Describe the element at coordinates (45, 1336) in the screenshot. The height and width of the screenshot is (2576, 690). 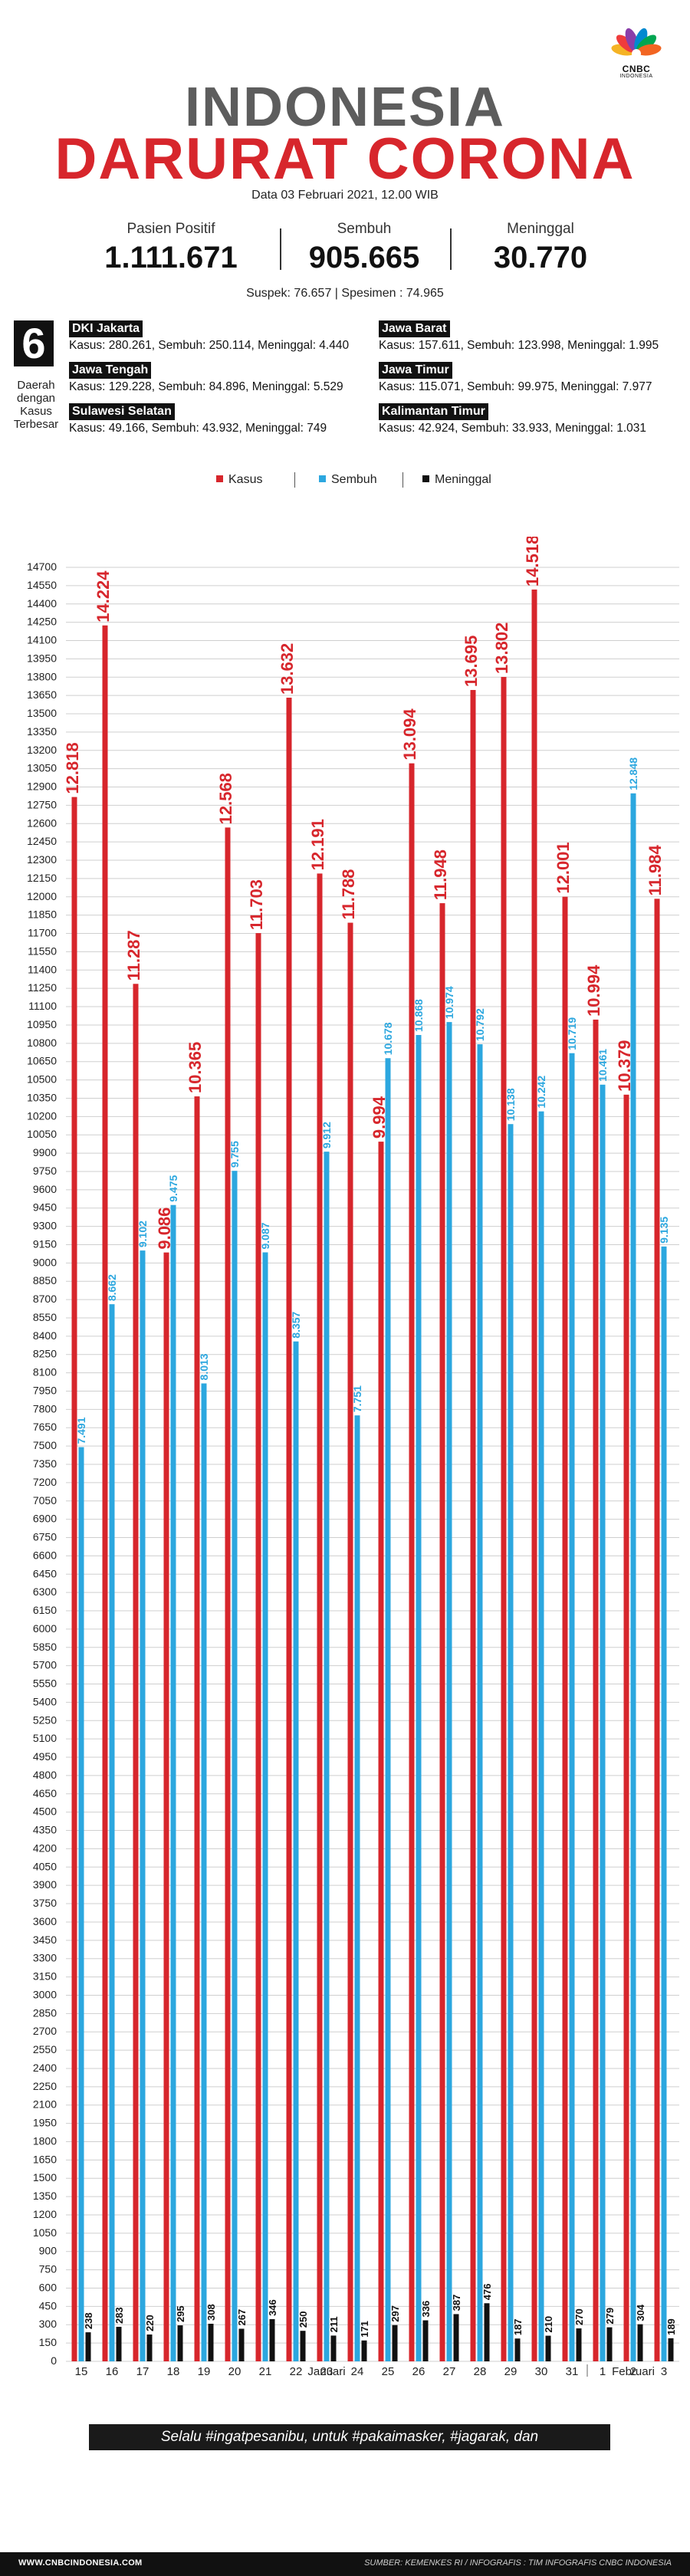
I see `y-tick-label: 8400` at that location.